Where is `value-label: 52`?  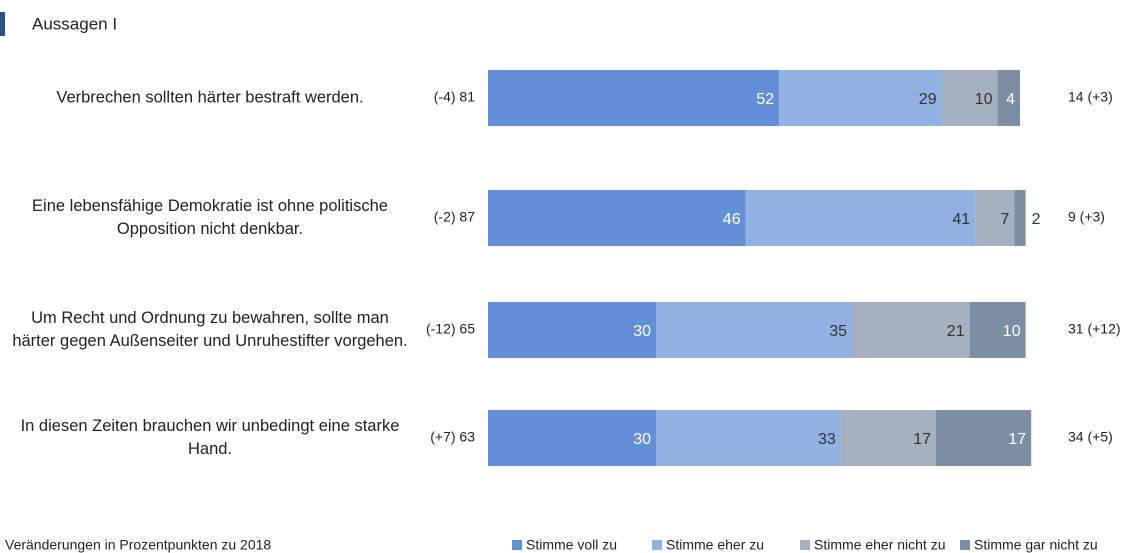 value-label: 52 is located at coordinates (765, 99).